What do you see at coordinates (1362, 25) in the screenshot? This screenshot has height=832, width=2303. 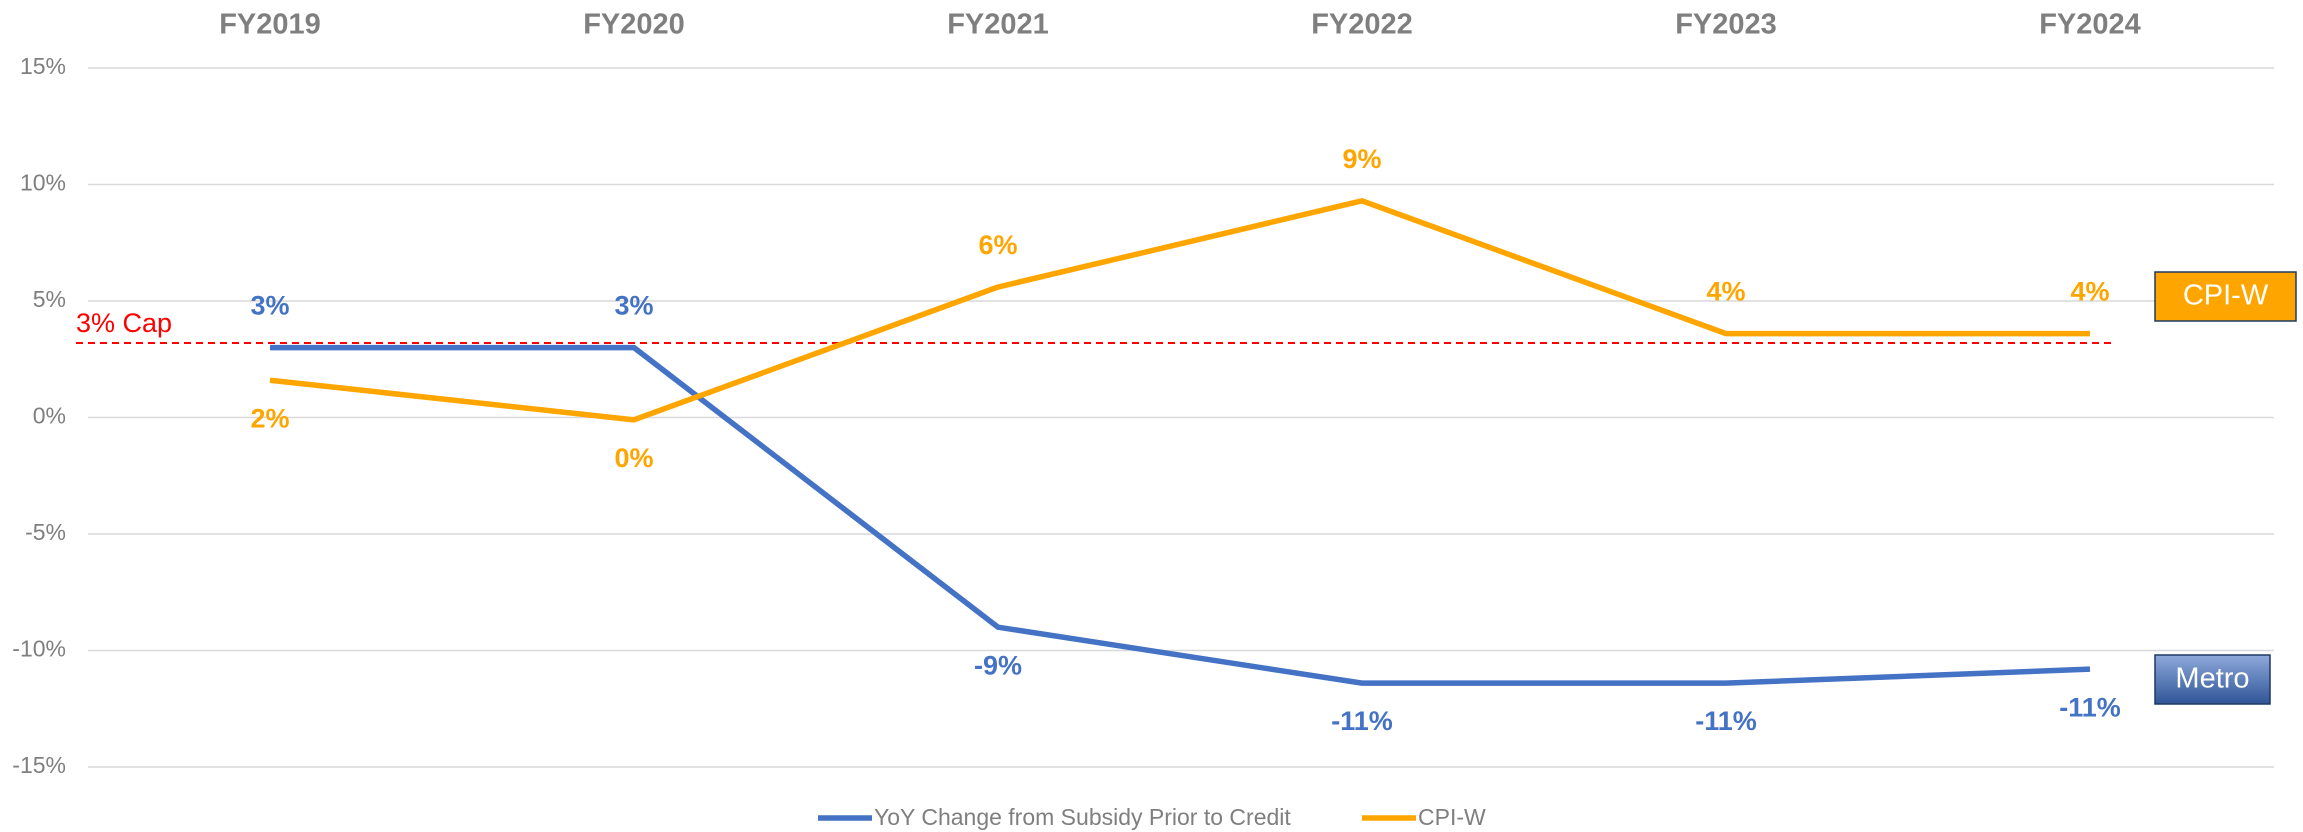 I see `x-tick-label: FY2022` at bounding box center [1362, 25].